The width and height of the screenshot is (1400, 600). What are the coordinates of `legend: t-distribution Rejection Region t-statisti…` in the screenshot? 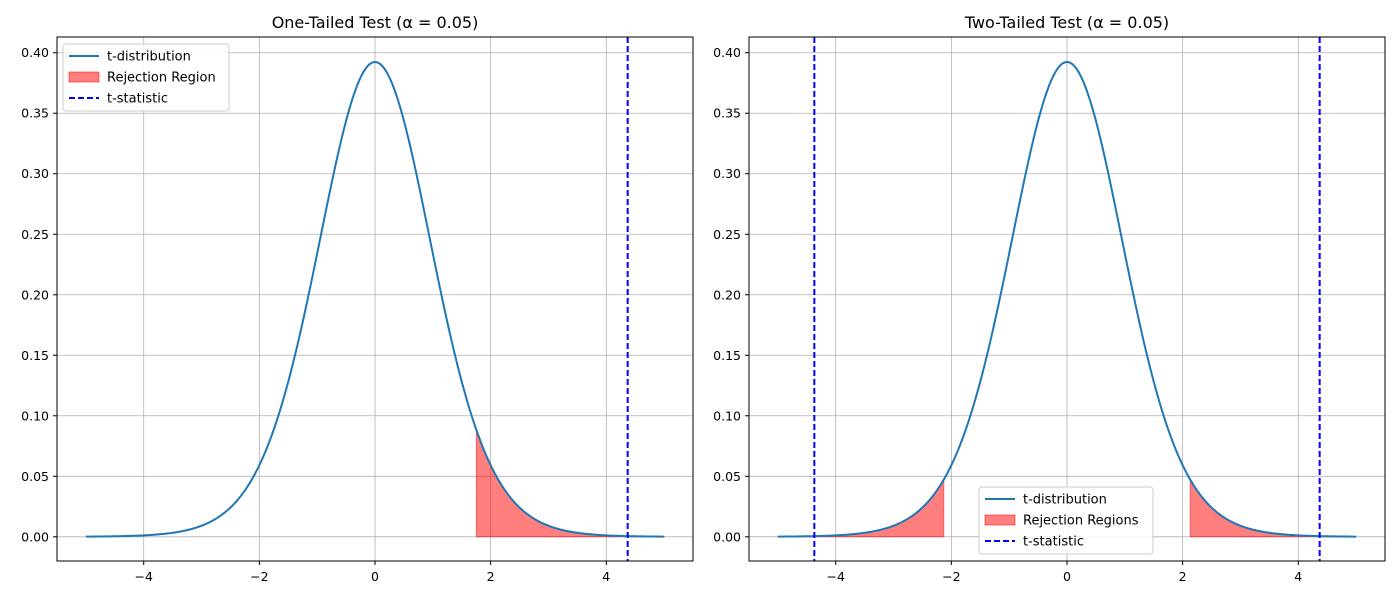 It's located at (146, 77).